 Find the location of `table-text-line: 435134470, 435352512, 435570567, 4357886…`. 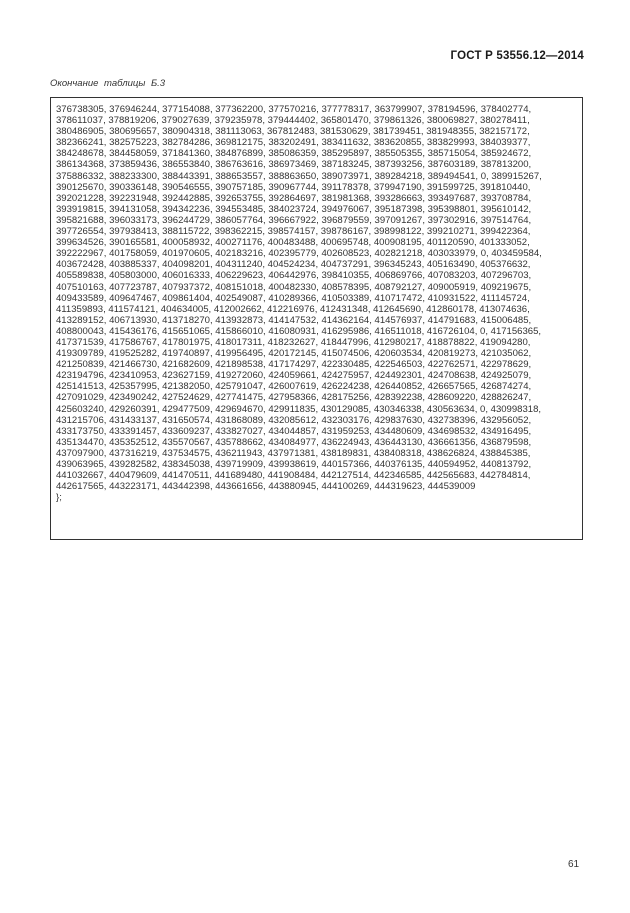

table-text-line: 435134470, 435352512, 435570567, 4357886… is located at coordinates (294, 442).